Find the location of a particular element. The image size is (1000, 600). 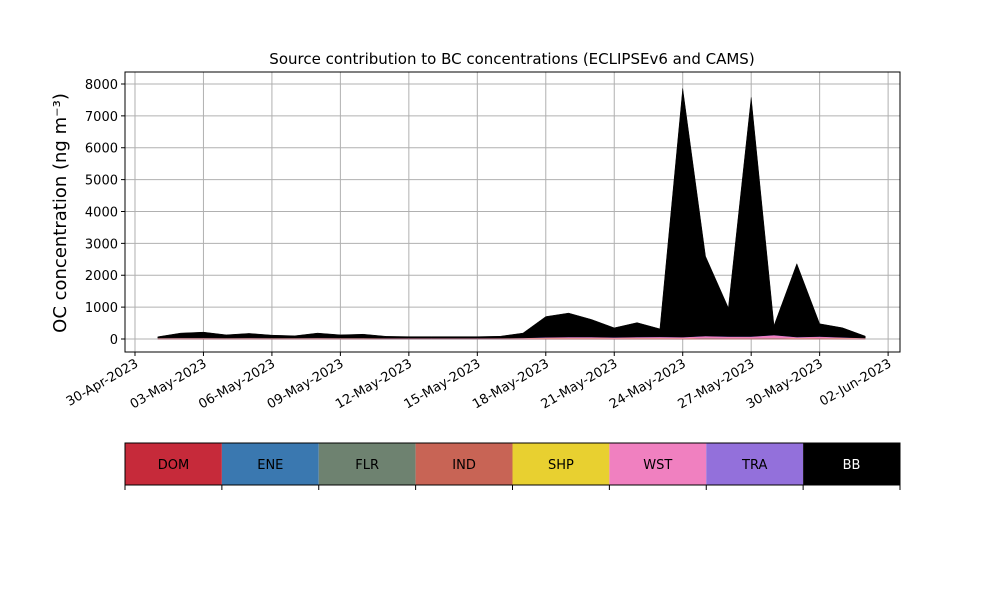

y-tick-label: 1000 is located at coordinates (101, 308).